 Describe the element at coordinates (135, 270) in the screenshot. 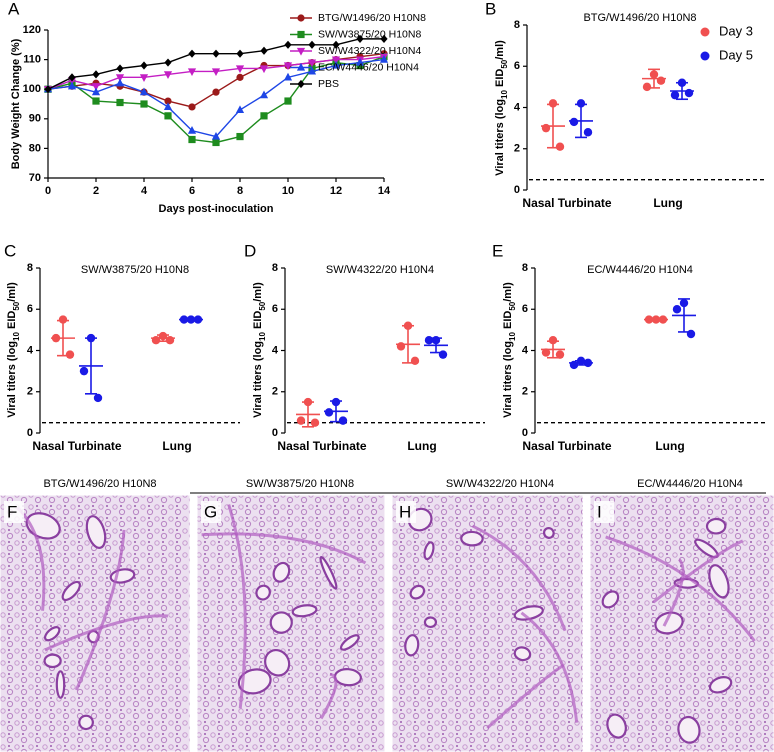

I see `chart-title: SW/W3875/20 H10N8` at that location.